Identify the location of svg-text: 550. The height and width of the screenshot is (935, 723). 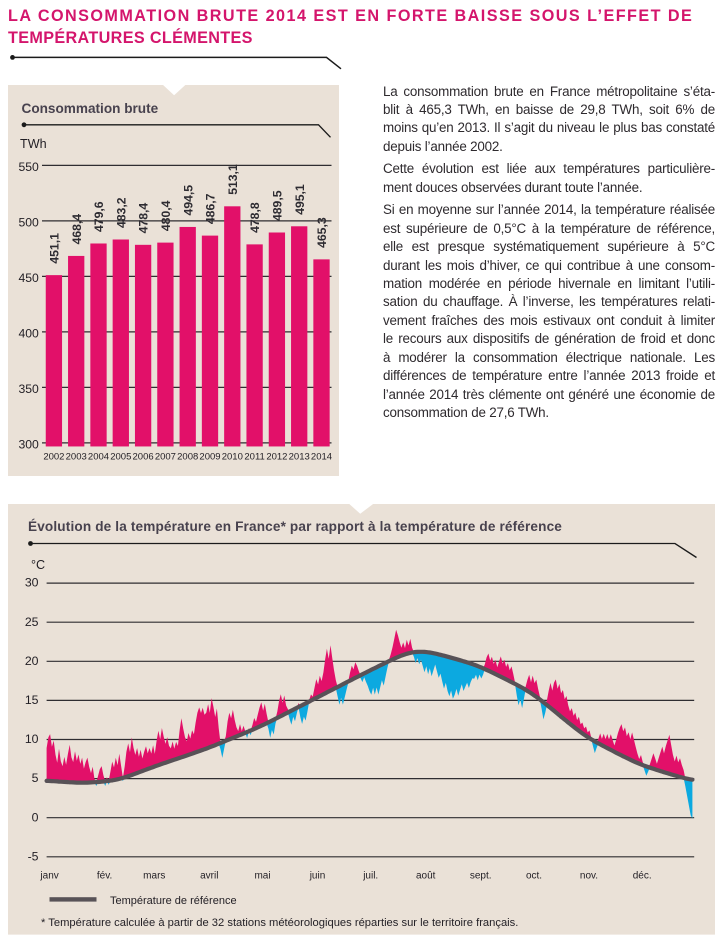
(28, 166).